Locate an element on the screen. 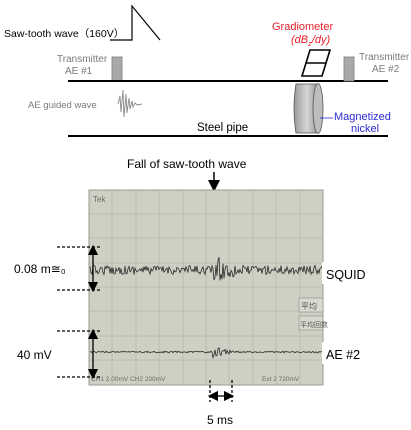 The image size is (411, 430). fall-label: Fall of saw-tooth wave is located at coordinates (187, 164).